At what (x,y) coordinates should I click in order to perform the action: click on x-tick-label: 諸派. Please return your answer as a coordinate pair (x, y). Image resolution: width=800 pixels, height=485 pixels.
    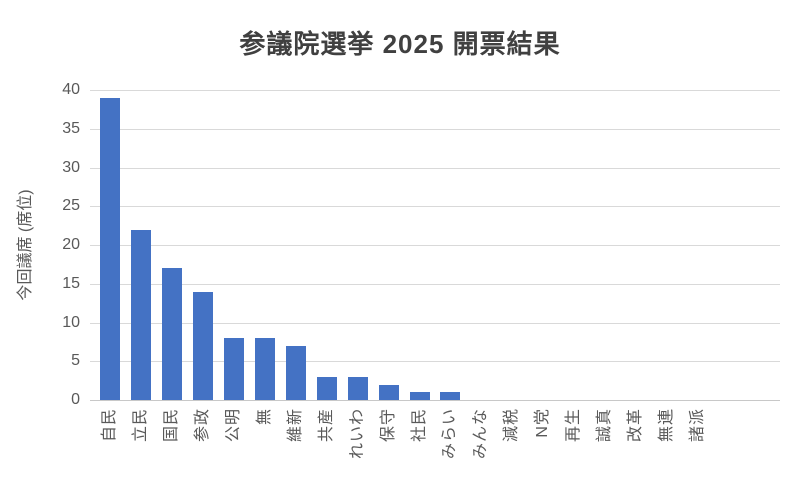
    Looking at the image, I should click on (697, 425).